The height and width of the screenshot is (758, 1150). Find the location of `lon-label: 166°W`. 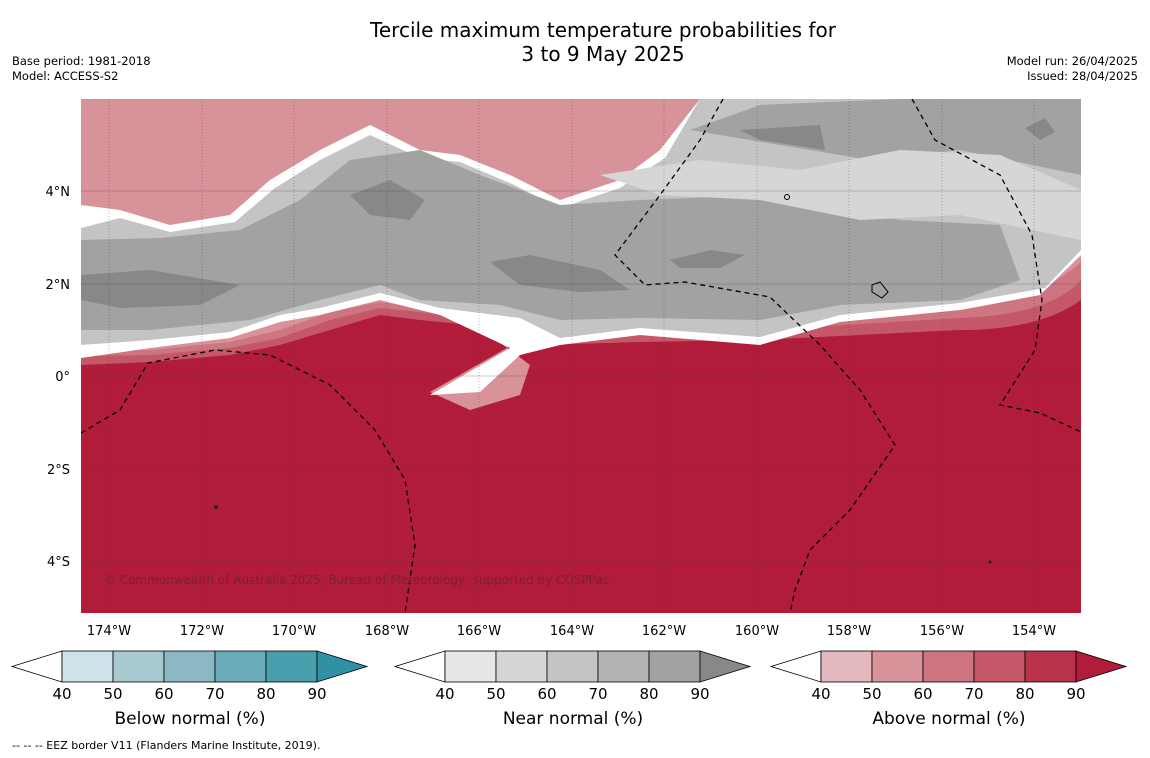

lon-label: 166°W is located at coordinates (479, 631).